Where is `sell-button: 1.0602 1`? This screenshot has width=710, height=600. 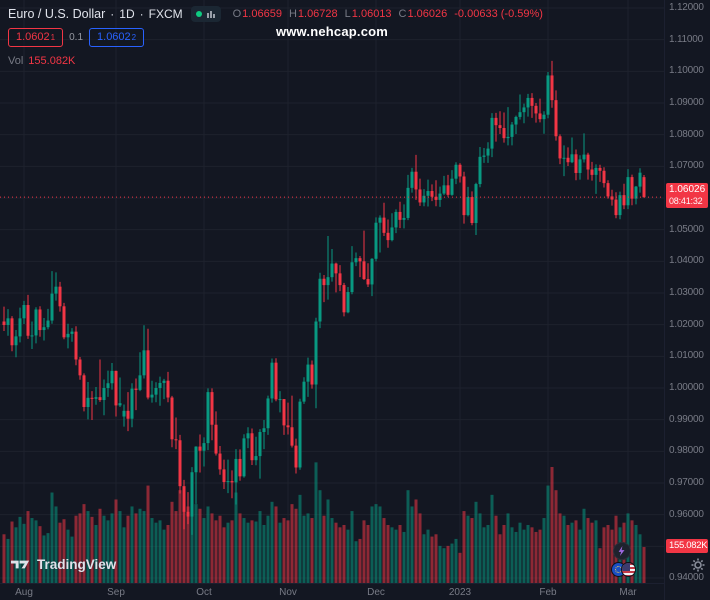
sell-button: 1.0602 1 is located at coordinates (36, 37).